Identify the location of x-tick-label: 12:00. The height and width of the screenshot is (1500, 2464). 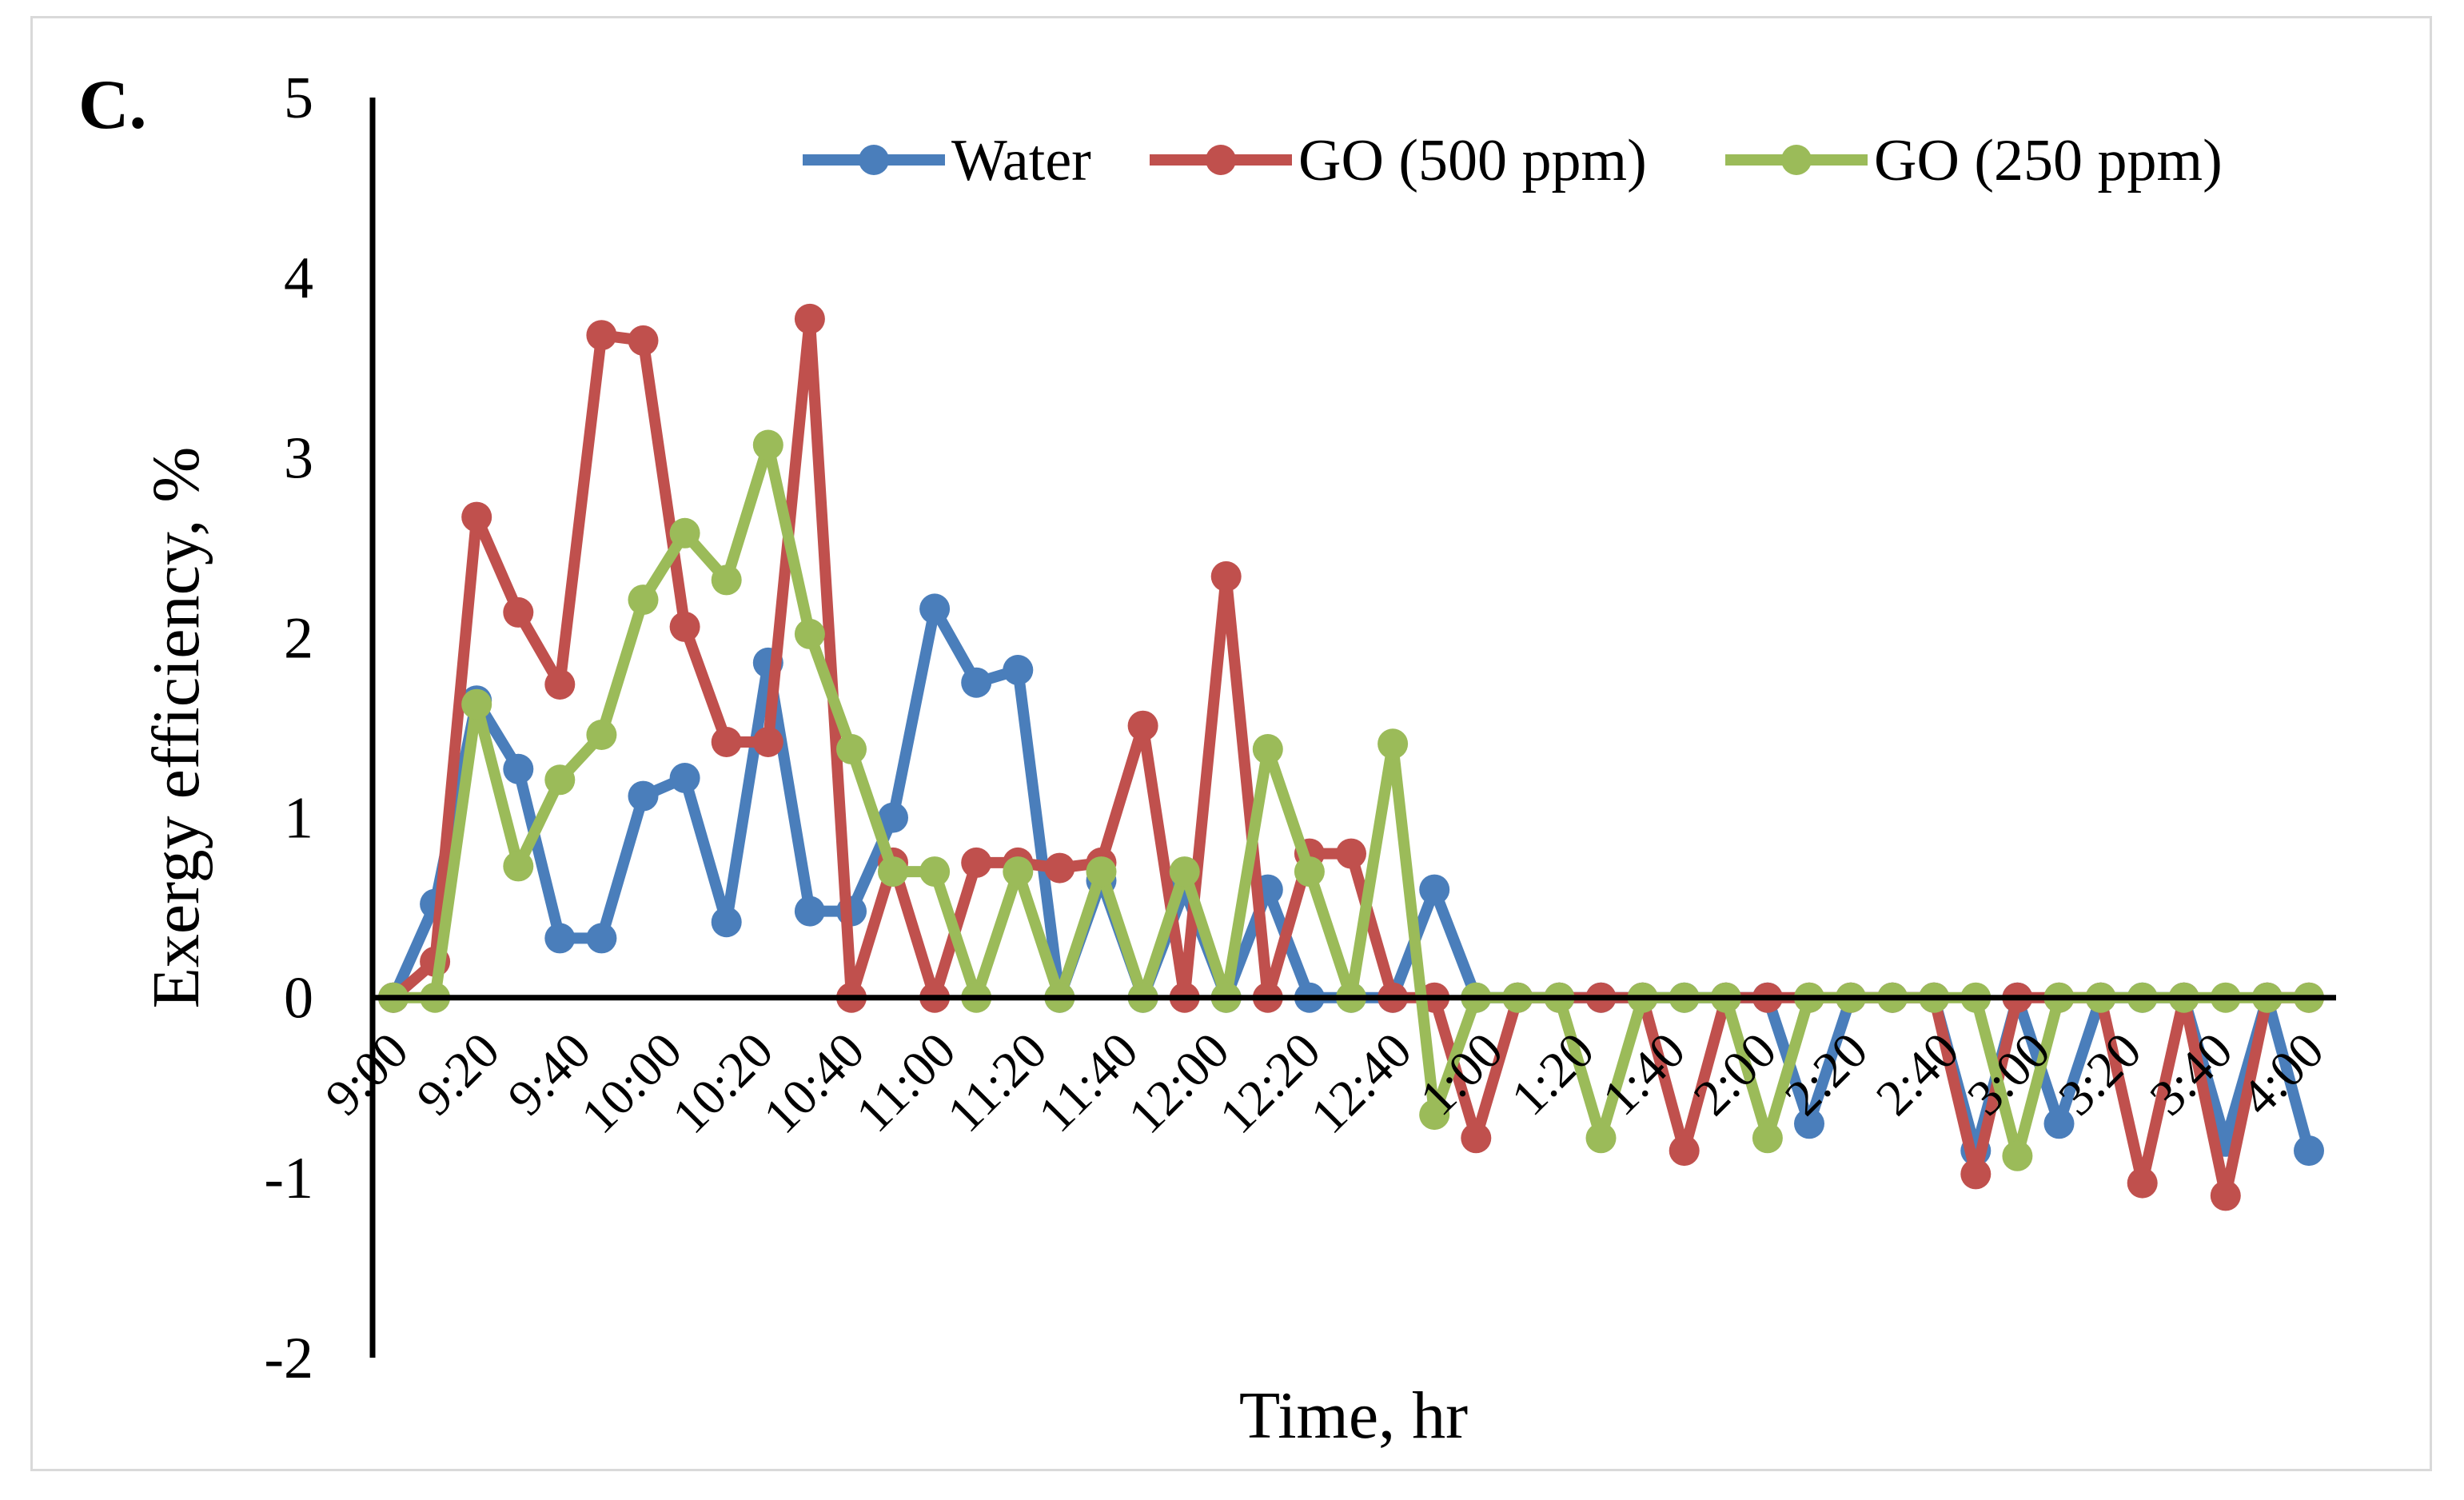
(1179, 1083).